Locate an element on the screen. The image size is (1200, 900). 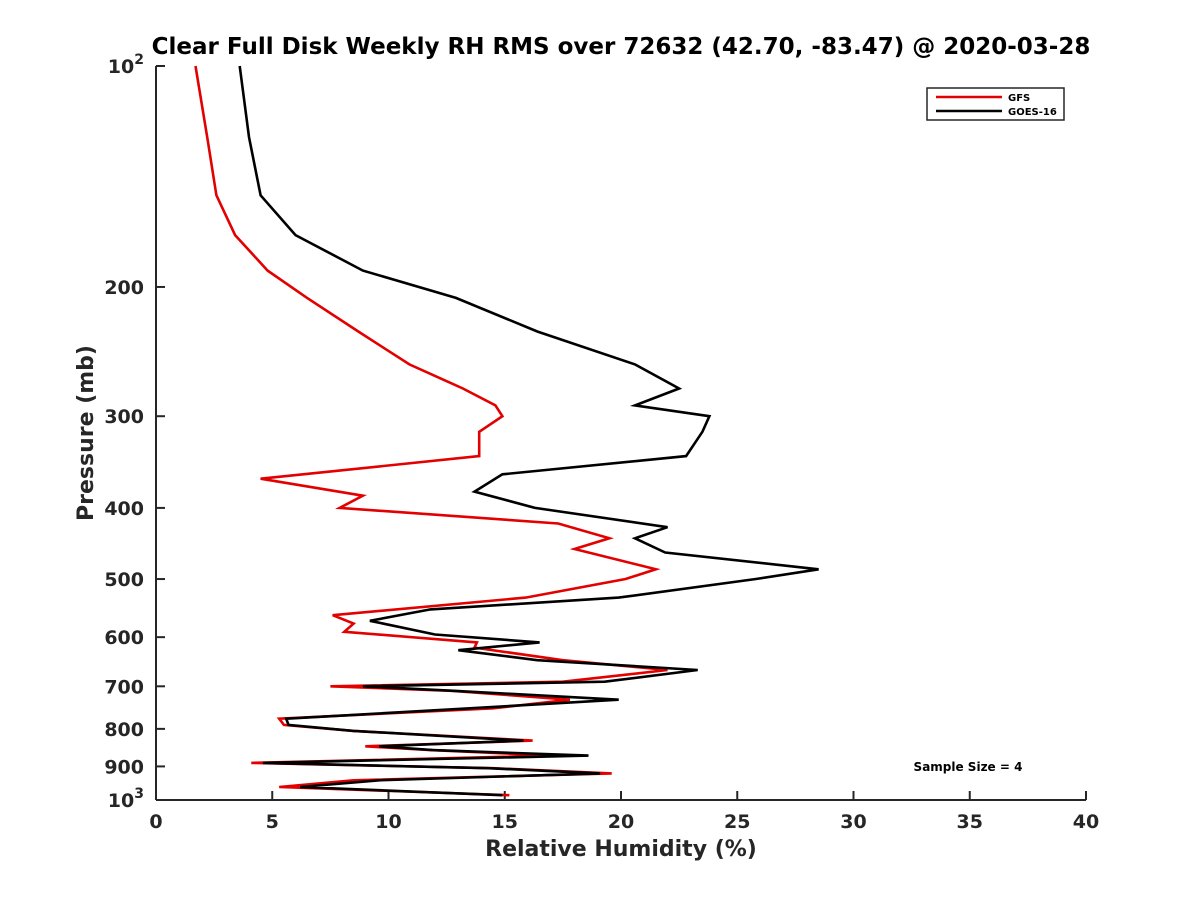
y-tick-exponent: 2 is located at coordinates (139, 60).